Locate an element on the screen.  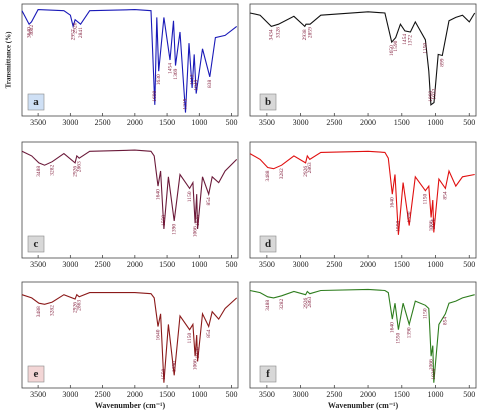
panel-label: c is located at coordinates (36, 244).